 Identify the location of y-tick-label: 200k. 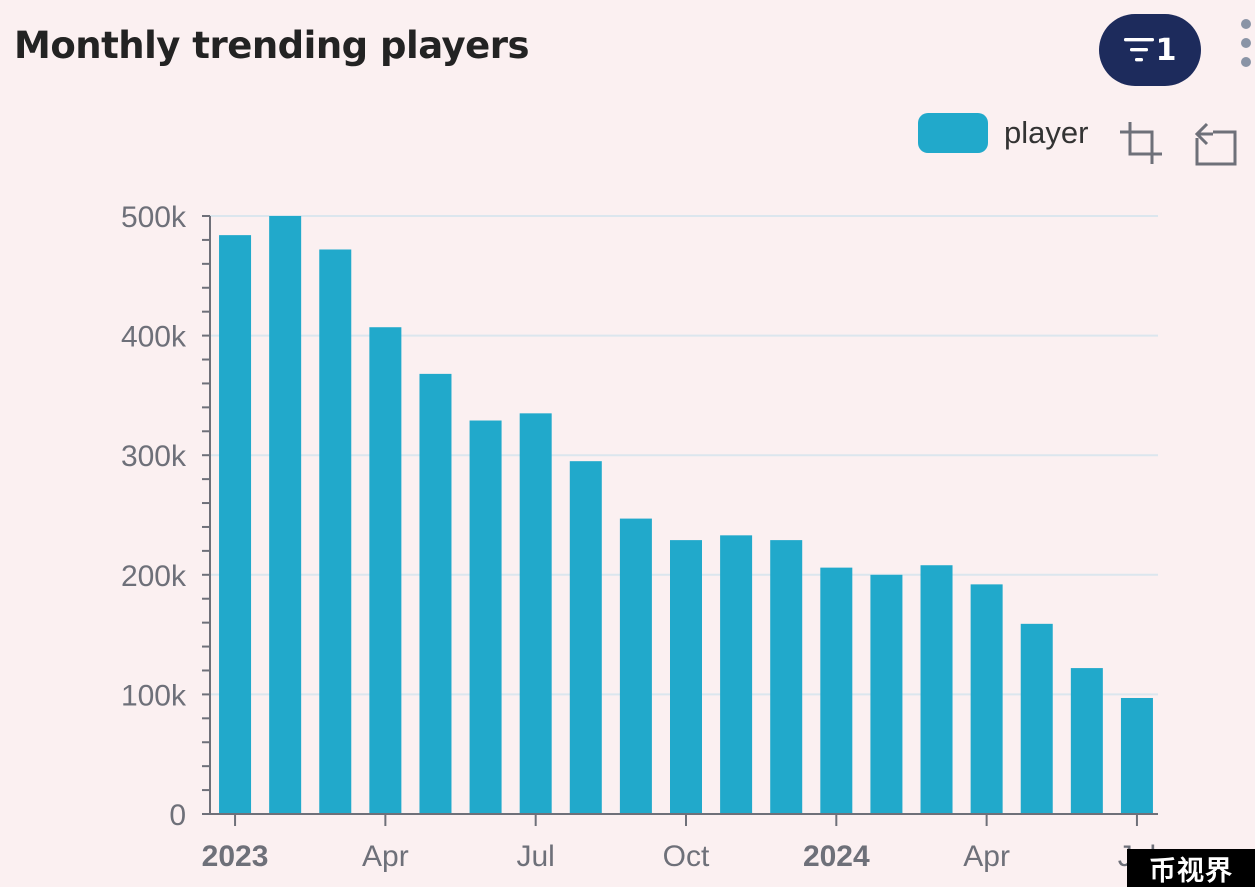
(154, 576).